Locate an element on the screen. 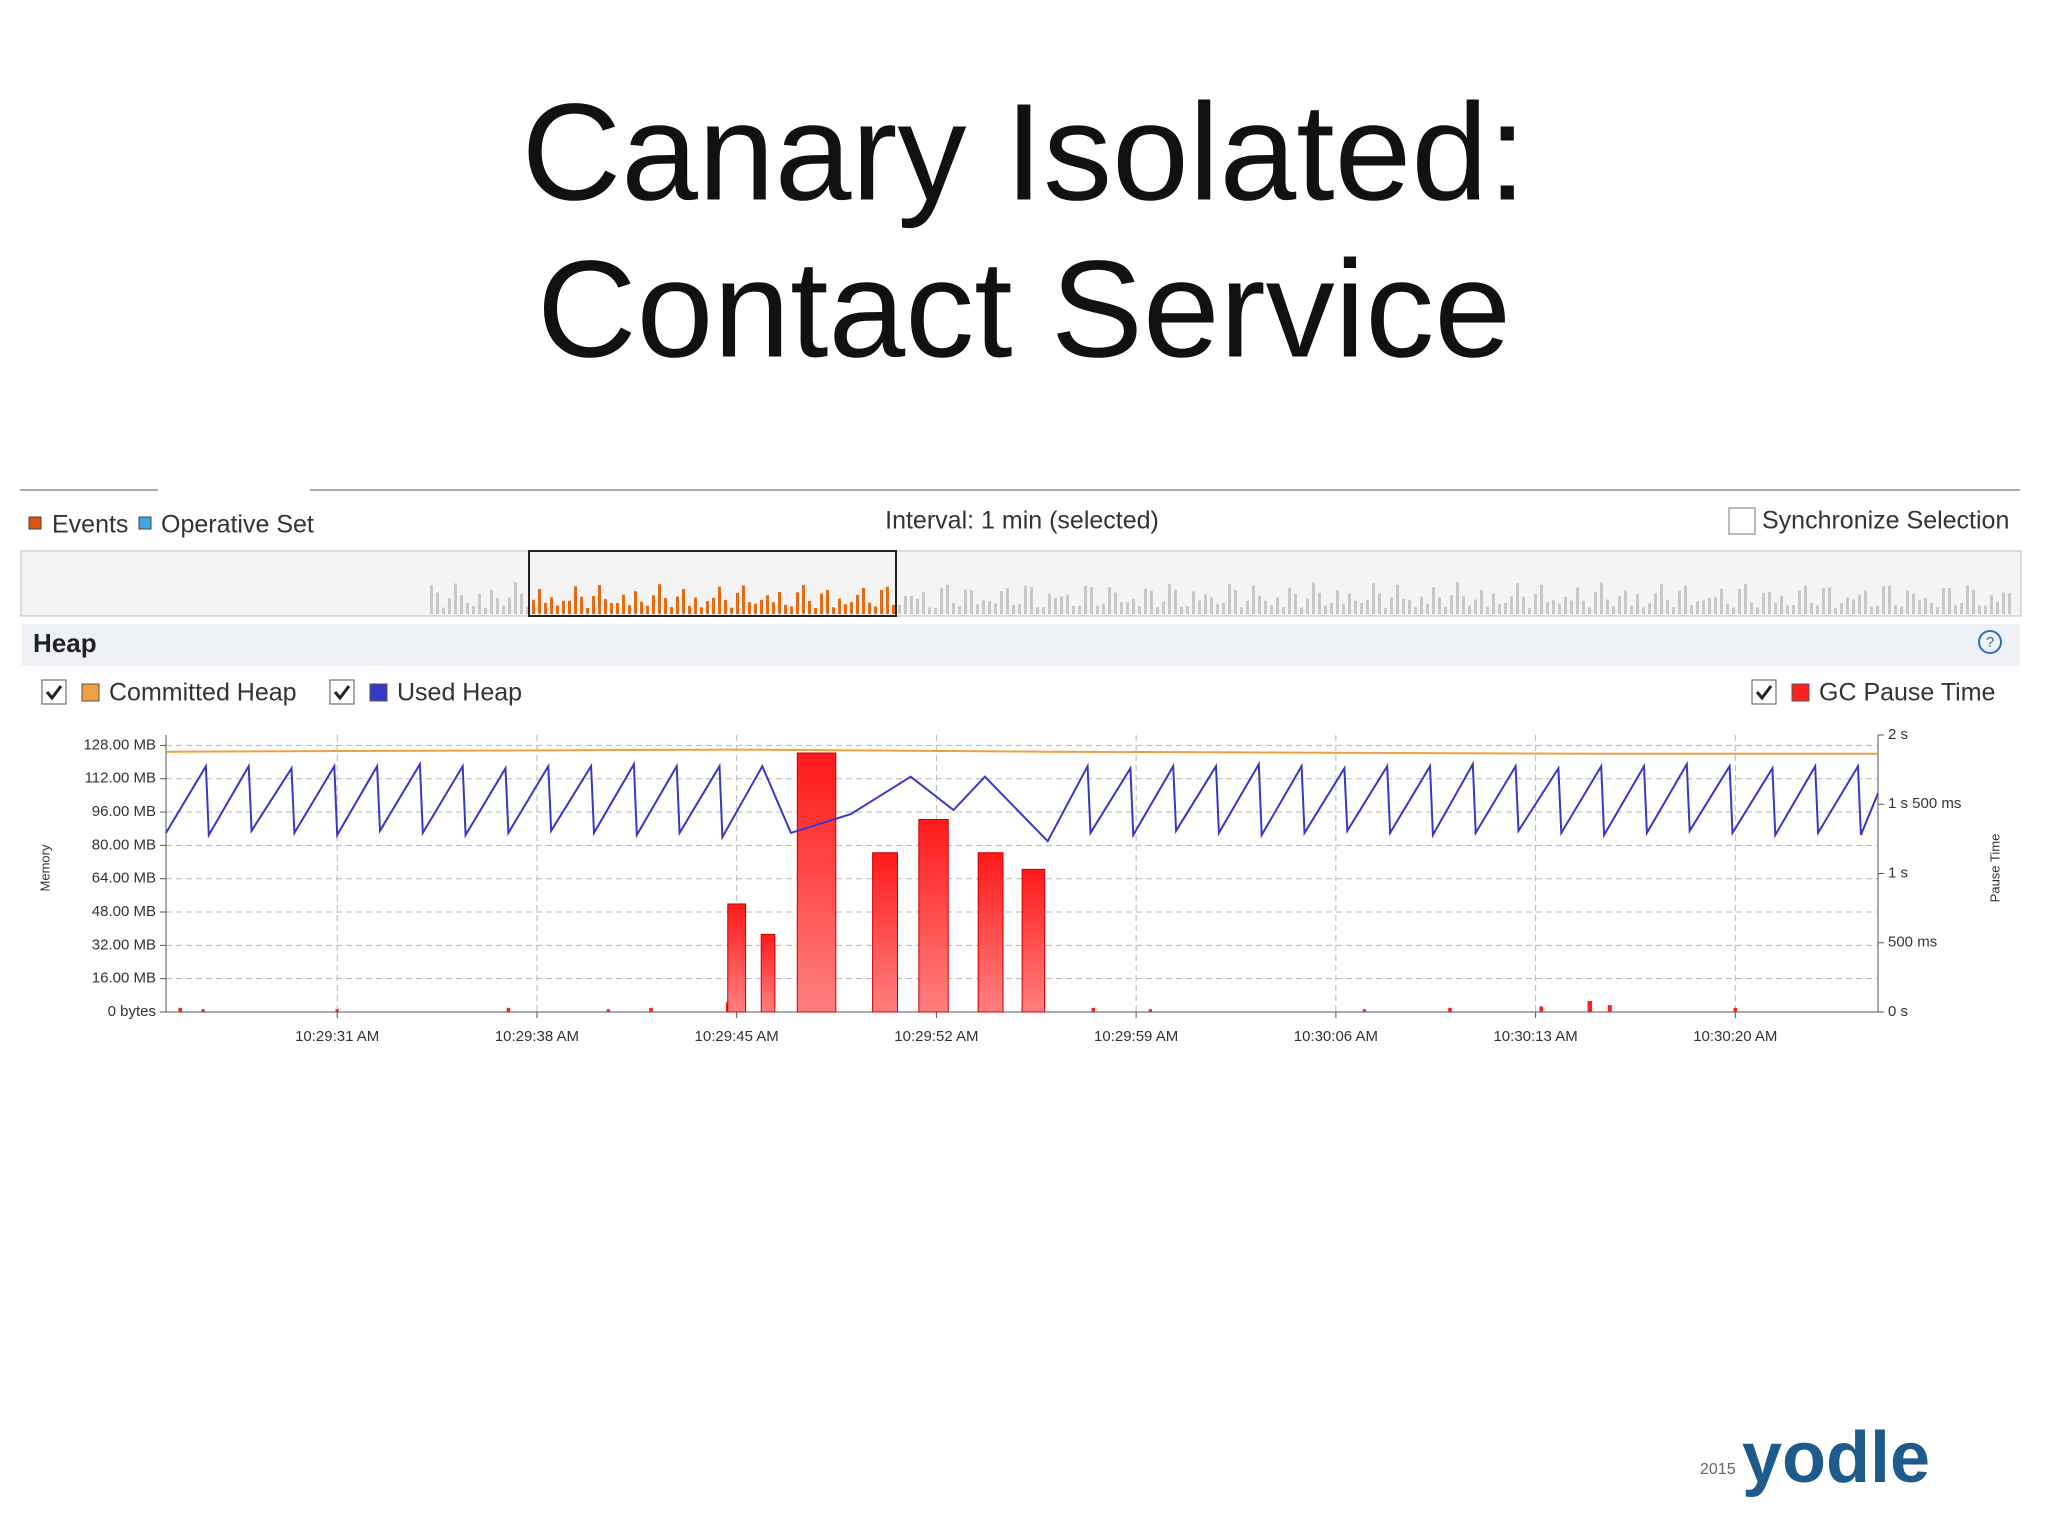 The image size is (2048, 1536). legend-label: Operative Set is located at coordinates (237, 525).